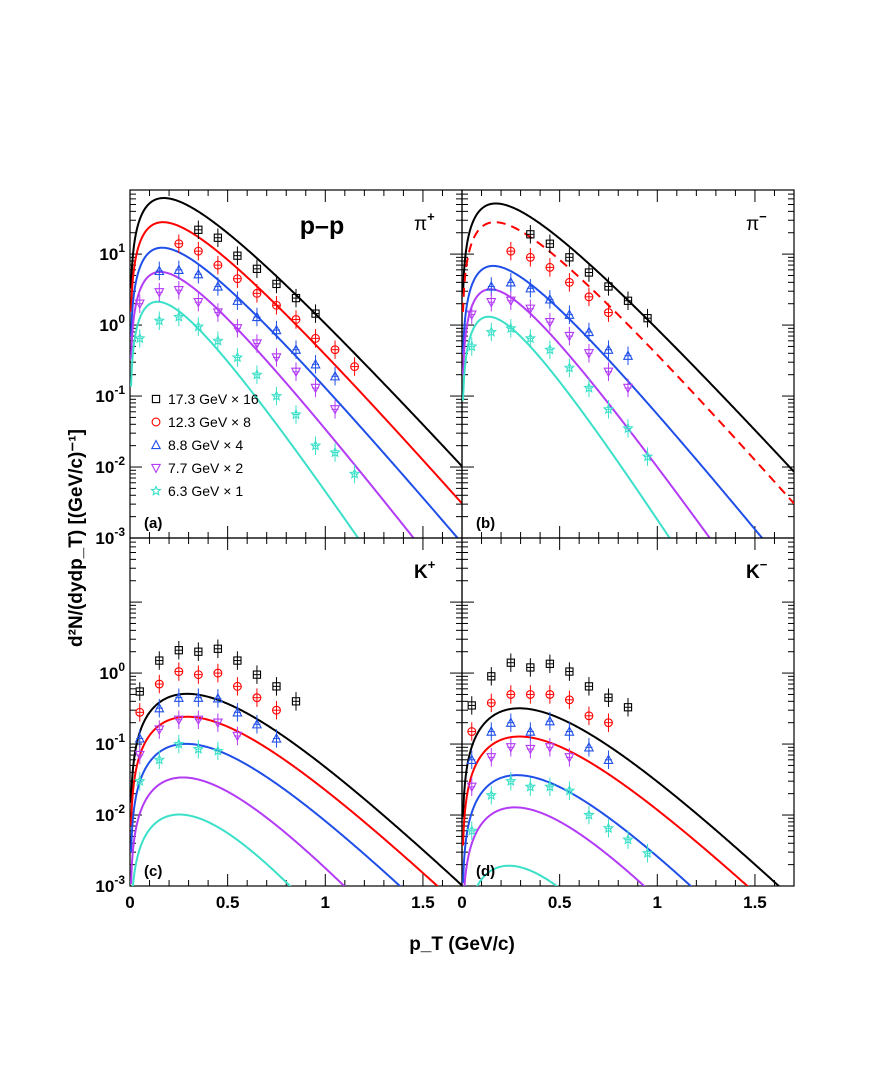 Image resolution: width=872 pixels, height=1085 pixels. What do you see at coordinates (110, 884) in the screenshot?
I see `y-tick-label: 10⁻³` at bounding box center [110, 884].